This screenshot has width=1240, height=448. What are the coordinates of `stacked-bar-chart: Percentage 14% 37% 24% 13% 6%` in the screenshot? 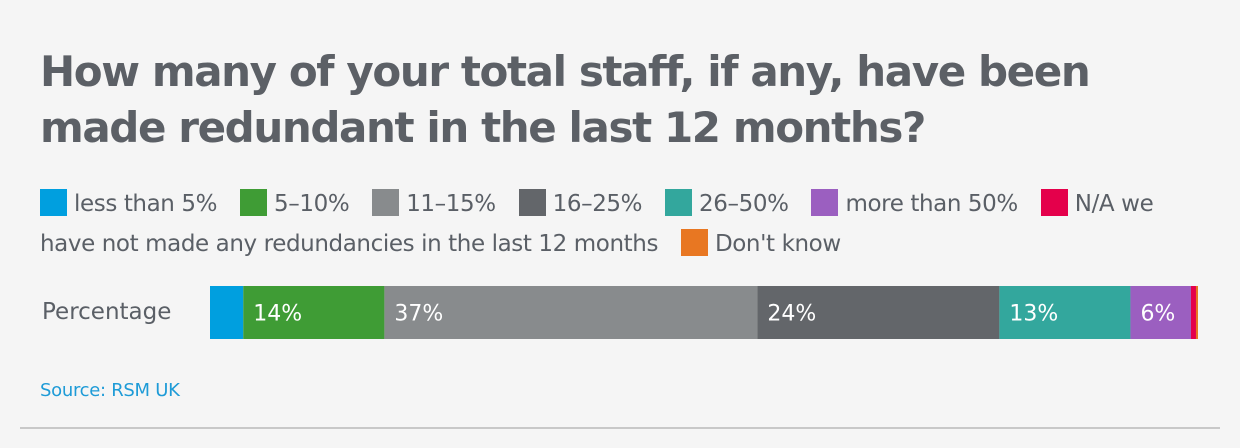 It's located at (620, 312).